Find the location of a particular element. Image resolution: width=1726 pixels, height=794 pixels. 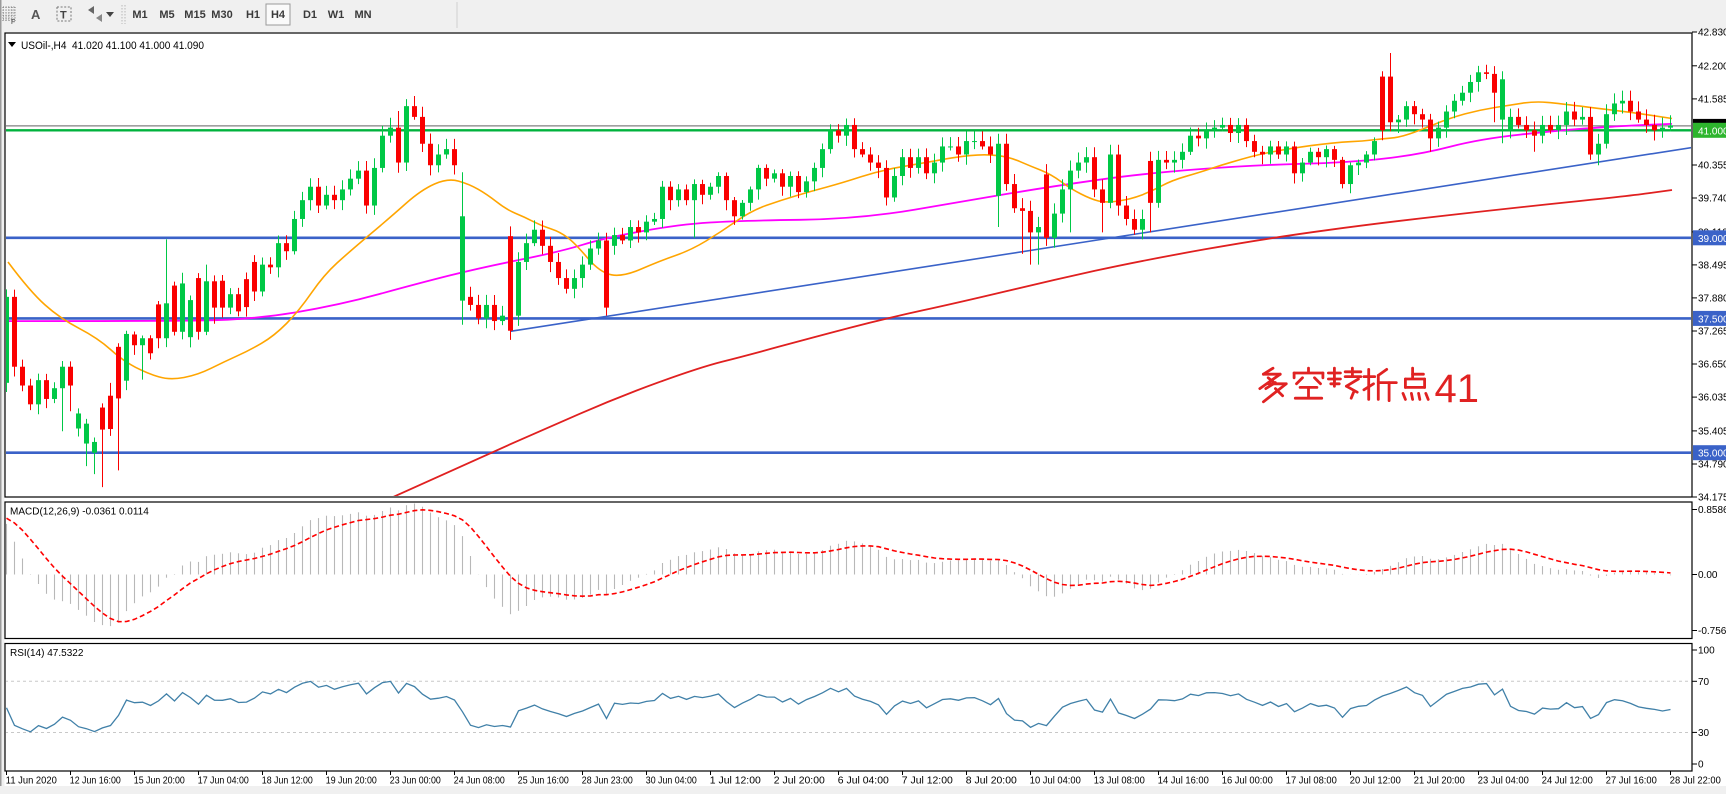

svg-text: W1 is located at coordinates (336, 15).